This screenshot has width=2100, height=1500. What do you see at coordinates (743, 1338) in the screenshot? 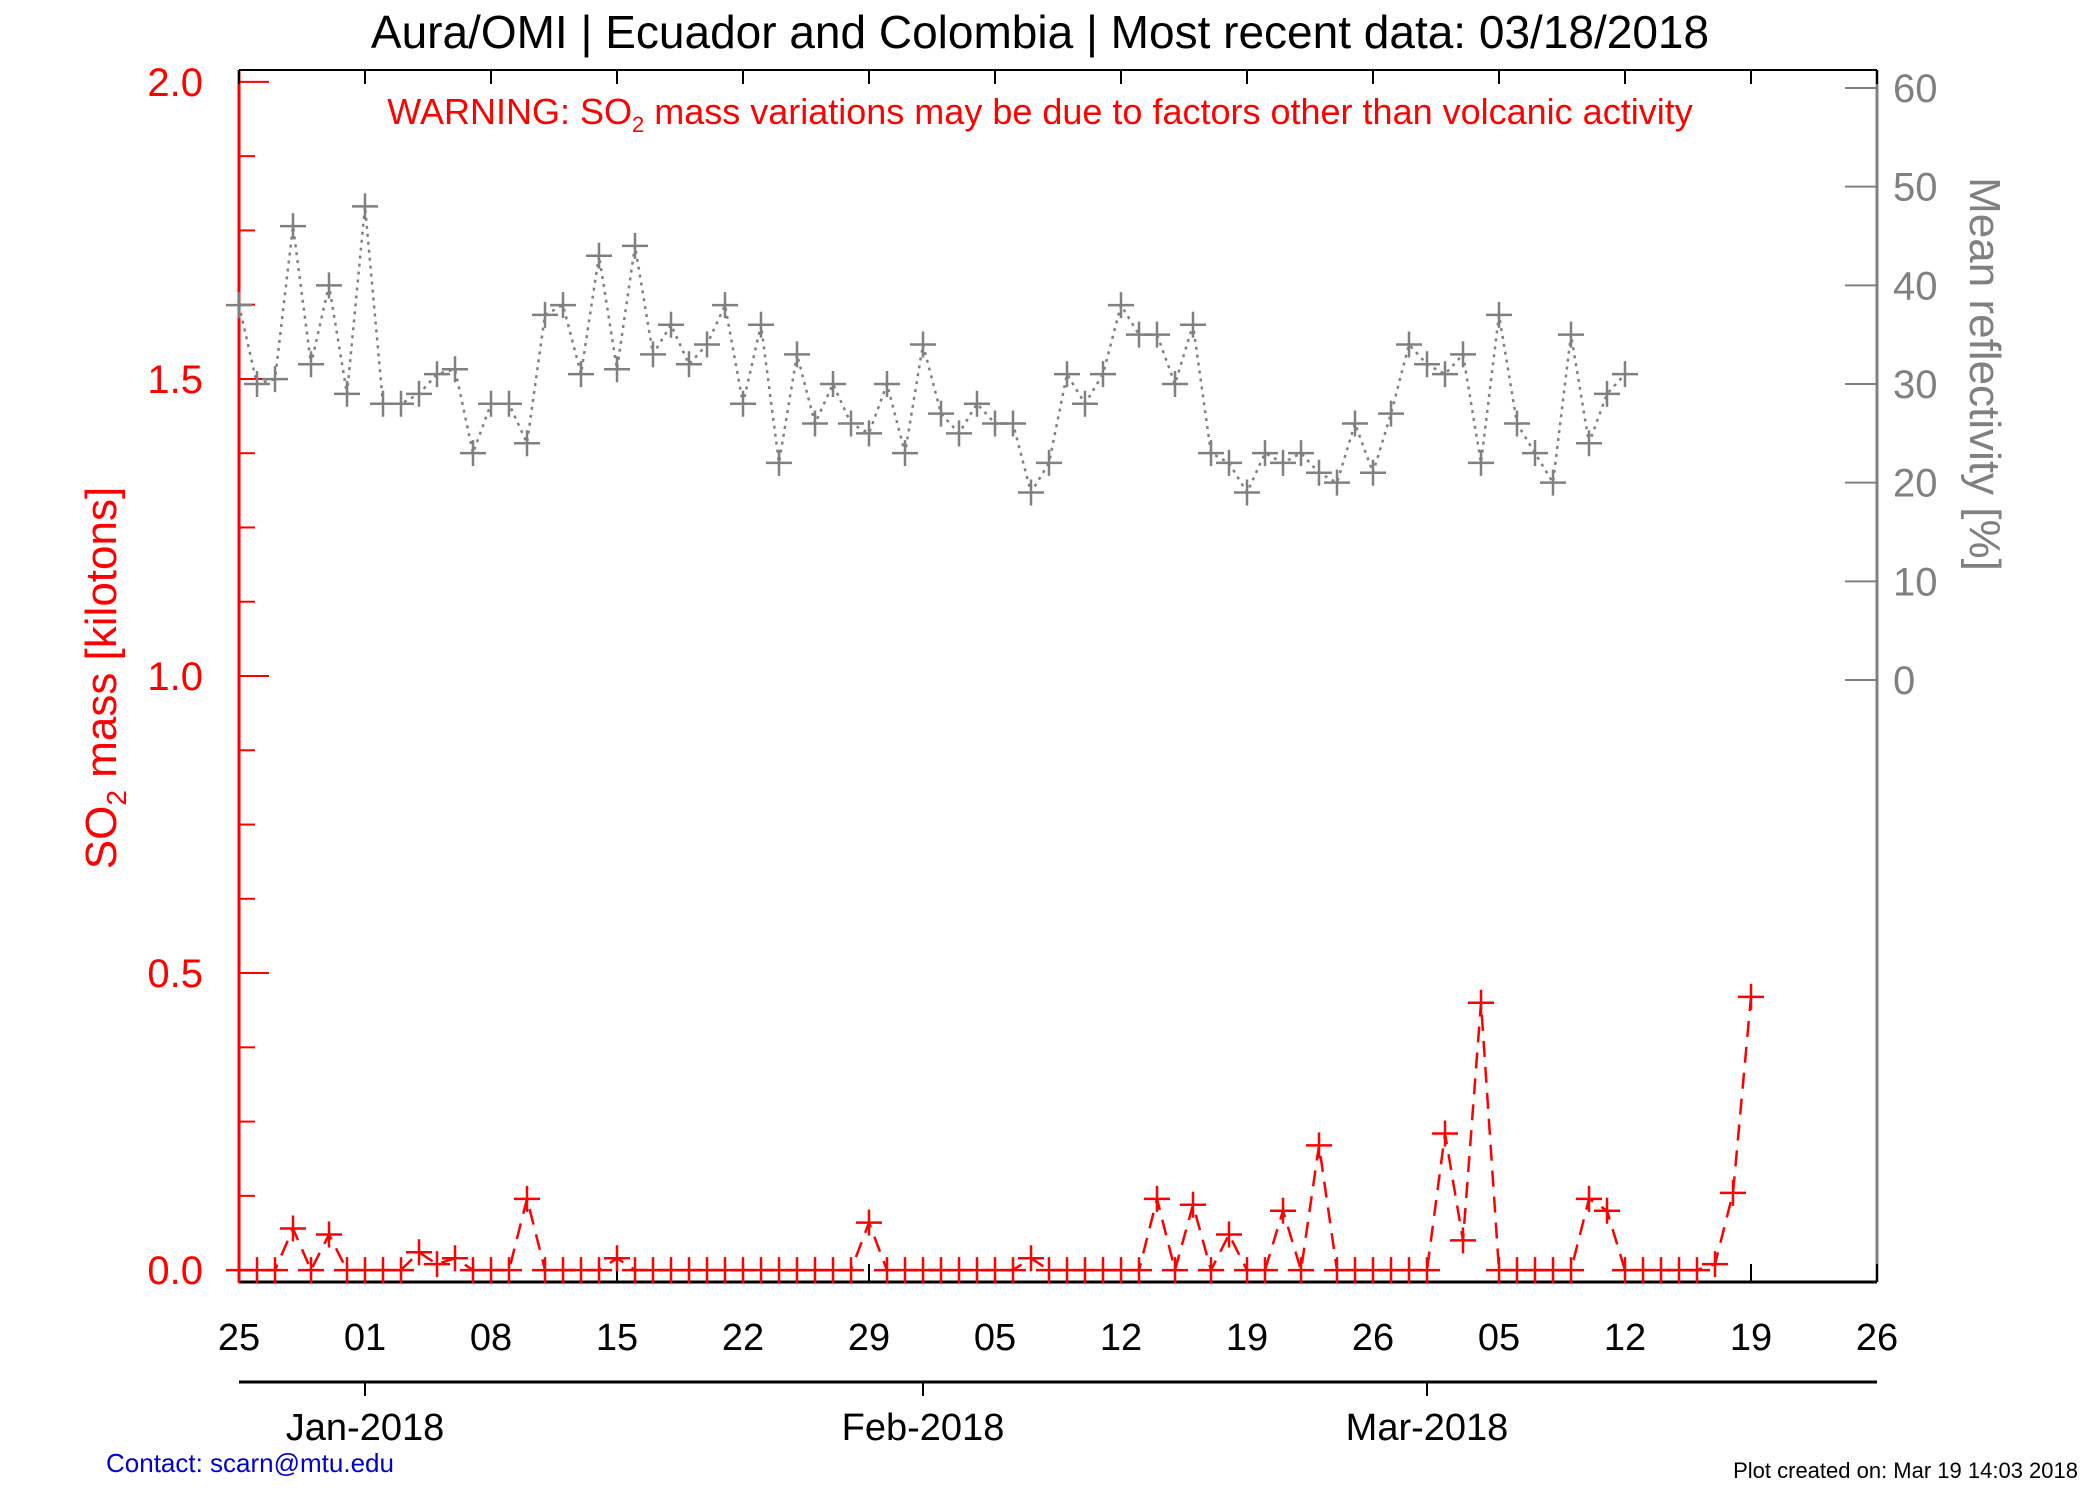
I see `x-tick-label: 22` at bounding box center [743, 1338].